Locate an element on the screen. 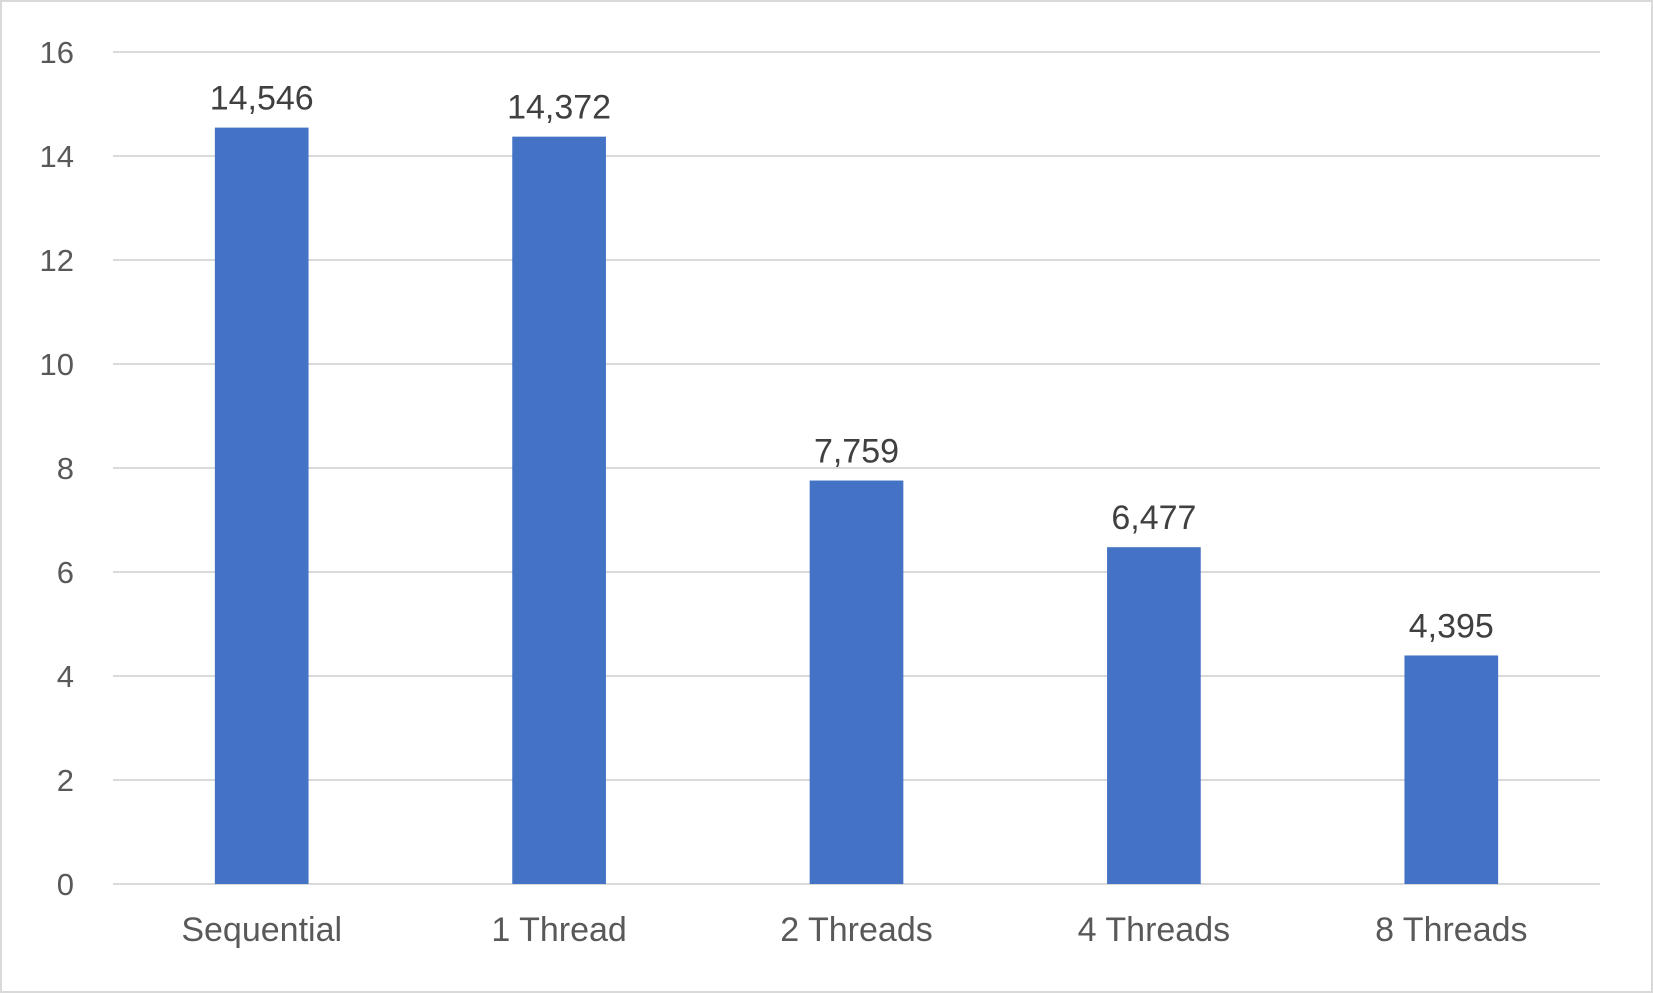 This screenshot has width=1653, height=993. data-label: 4,395 is located at coordinates (1451, 626).